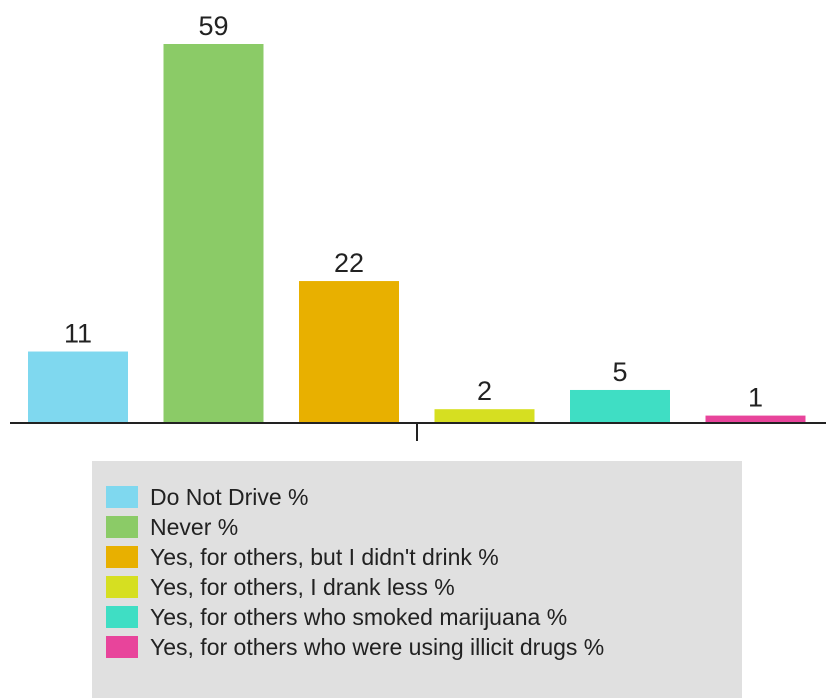 This screenshot has width=832, height=698. What do you see at coordinates (619, 372) in the screenshot?
I see `bar-value-label-5: 5` at bounding box center [619, 372].